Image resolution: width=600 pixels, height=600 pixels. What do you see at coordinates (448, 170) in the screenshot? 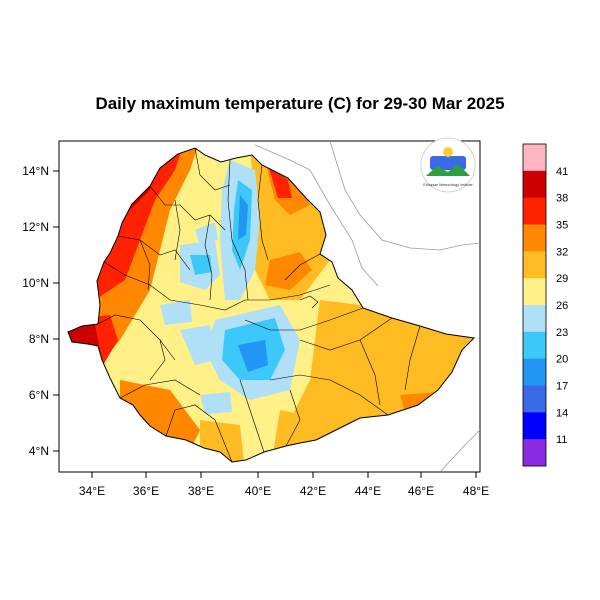
I see `mountain-icon` at bounding box center [448, 170].